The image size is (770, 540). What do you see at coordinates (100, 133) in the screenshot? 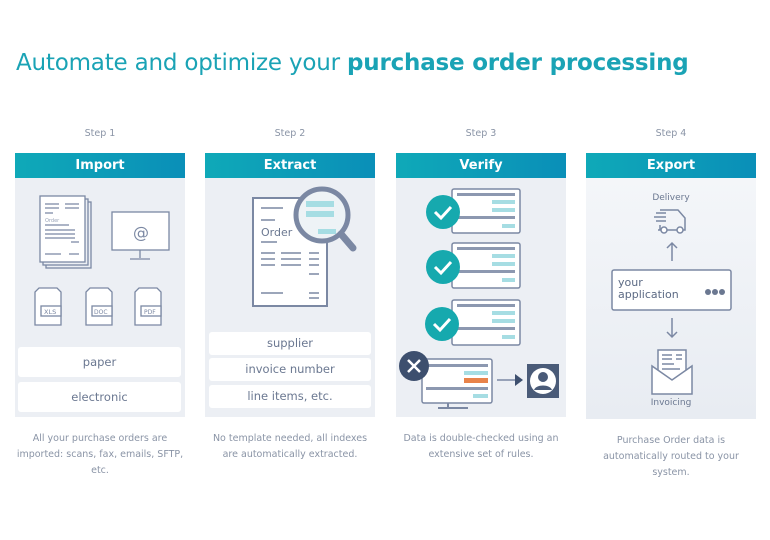
I see `step-1-label: Step 1` at bounding box center [100, 133].